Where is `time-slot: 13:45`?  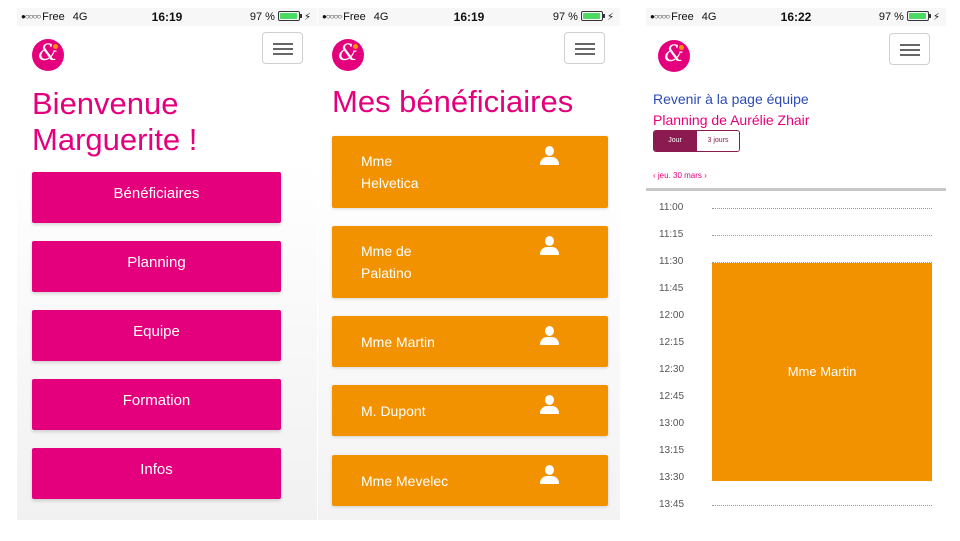
time-slot: 13:45 is located at coordinates (796, 505).